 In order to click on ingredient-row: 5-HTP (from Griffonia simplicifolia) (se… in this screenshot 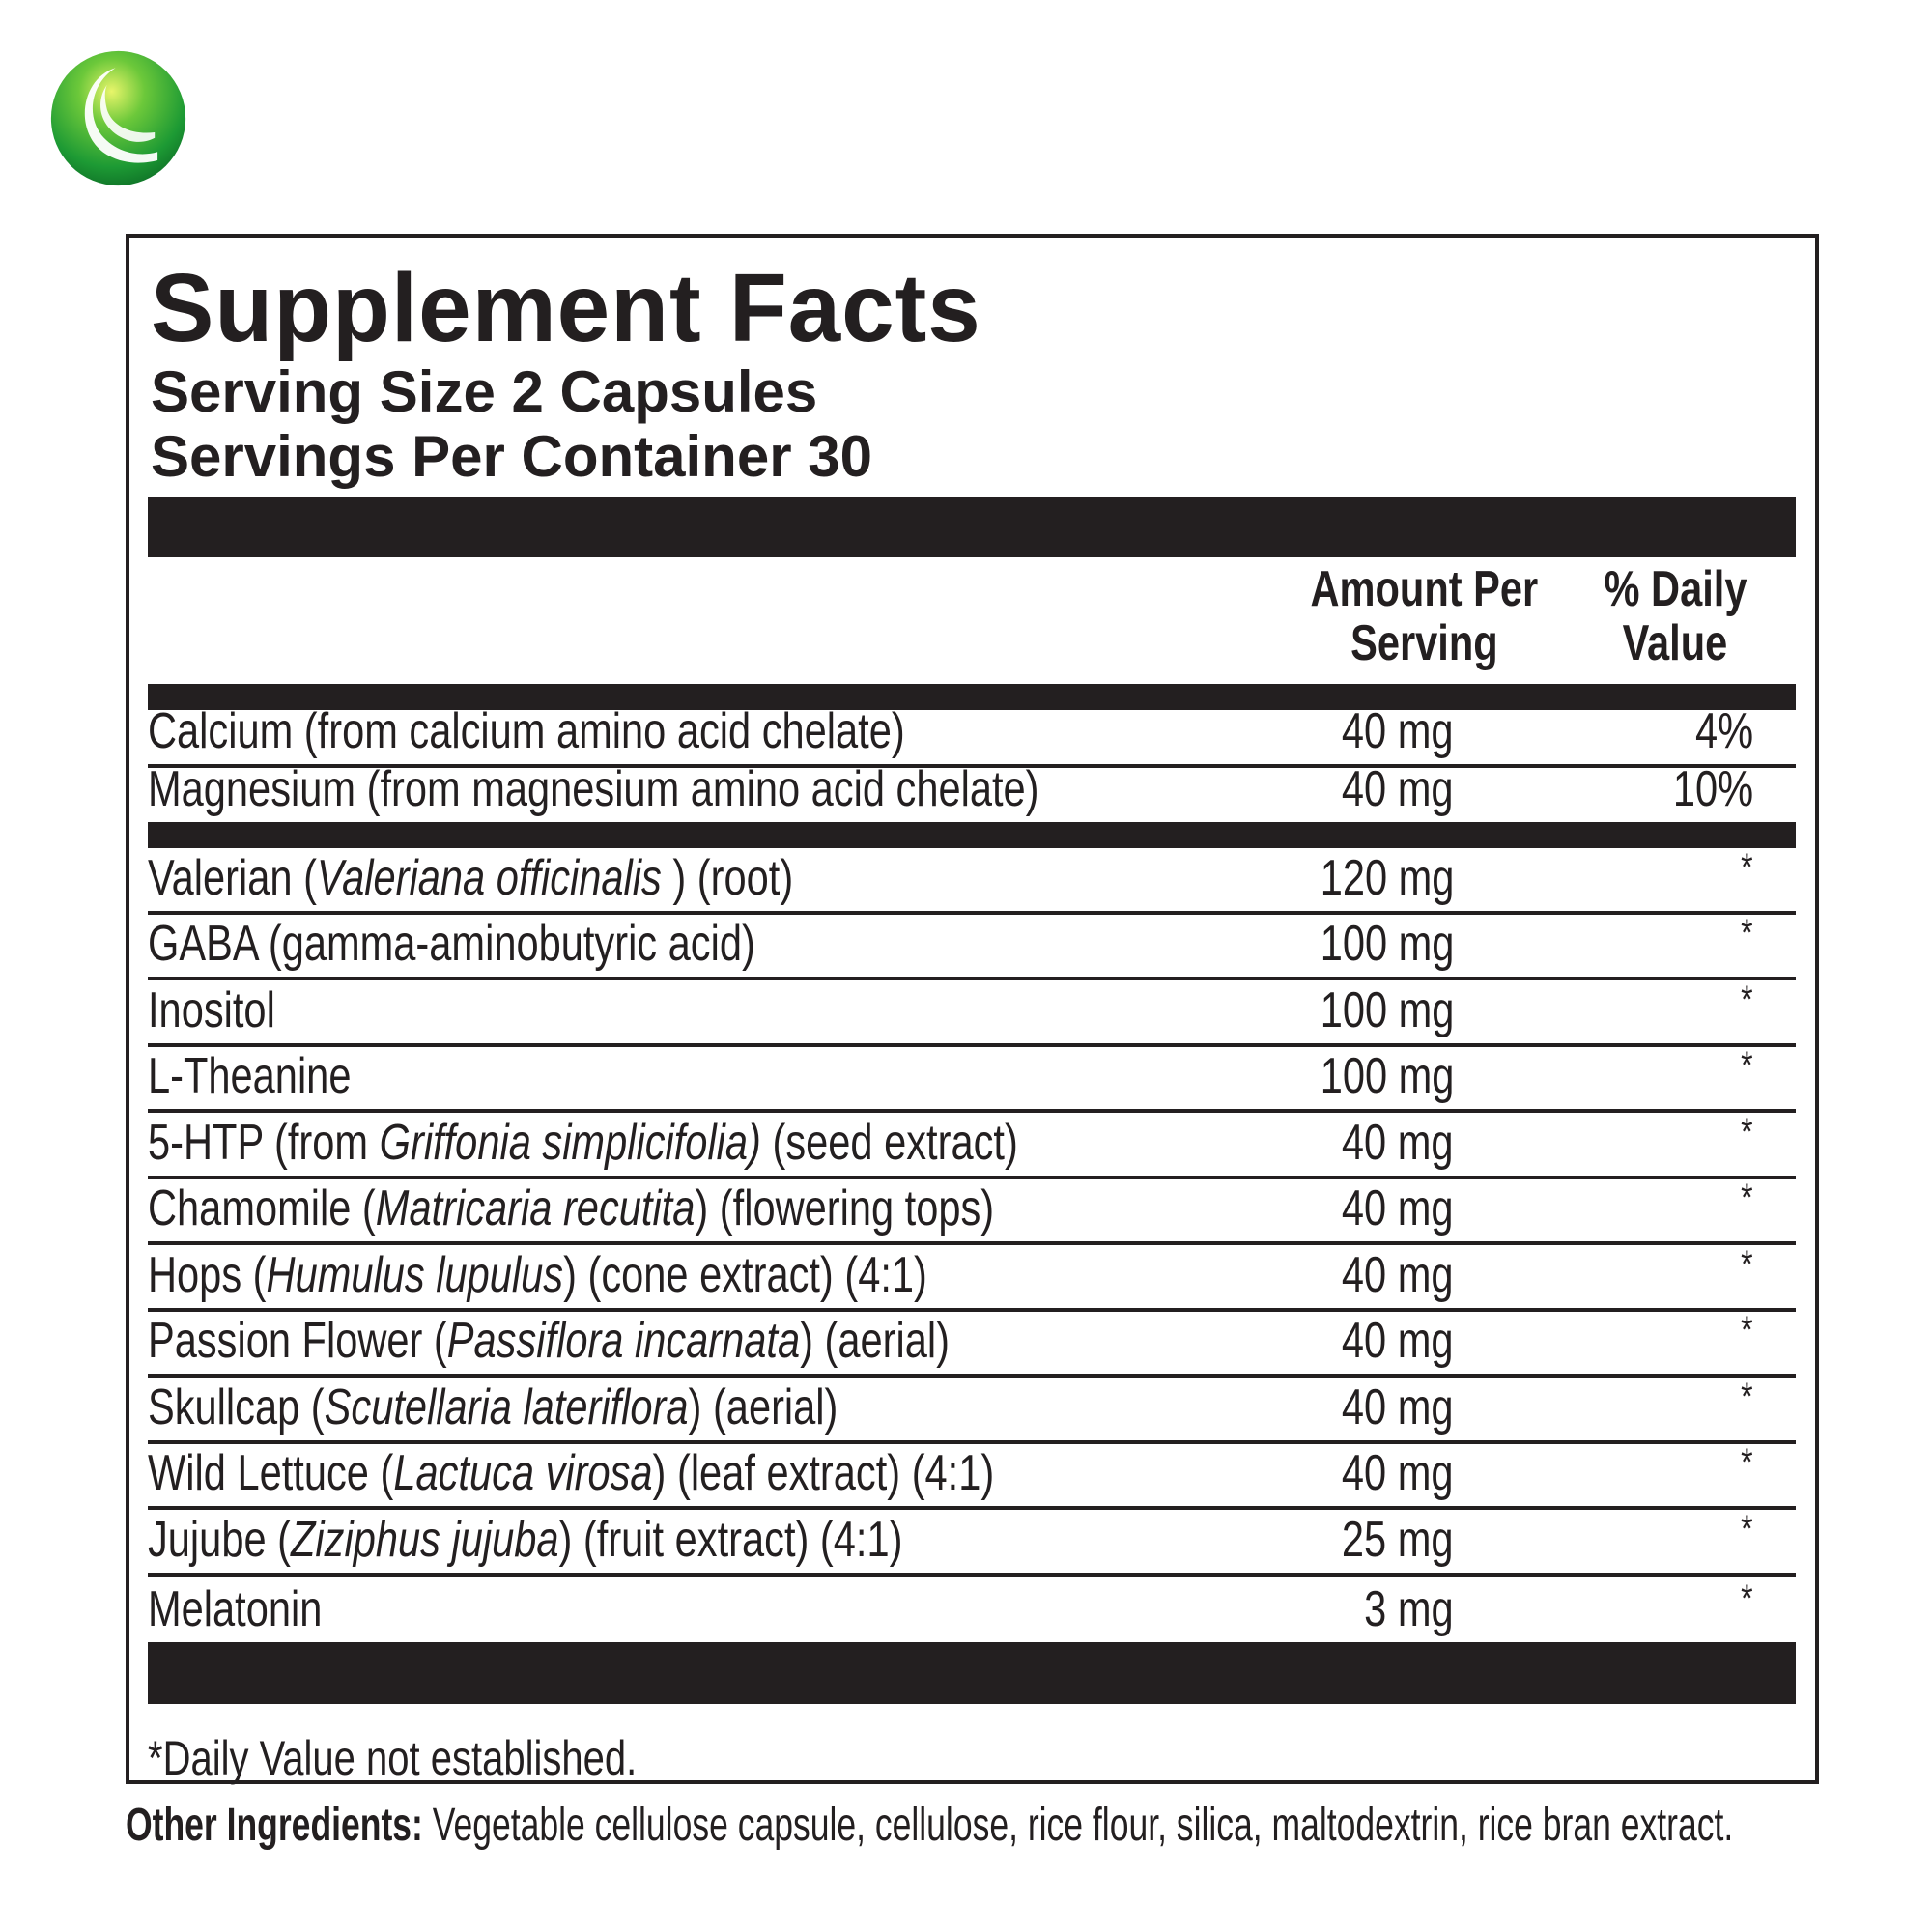, I will do `click(972, 1144)`.